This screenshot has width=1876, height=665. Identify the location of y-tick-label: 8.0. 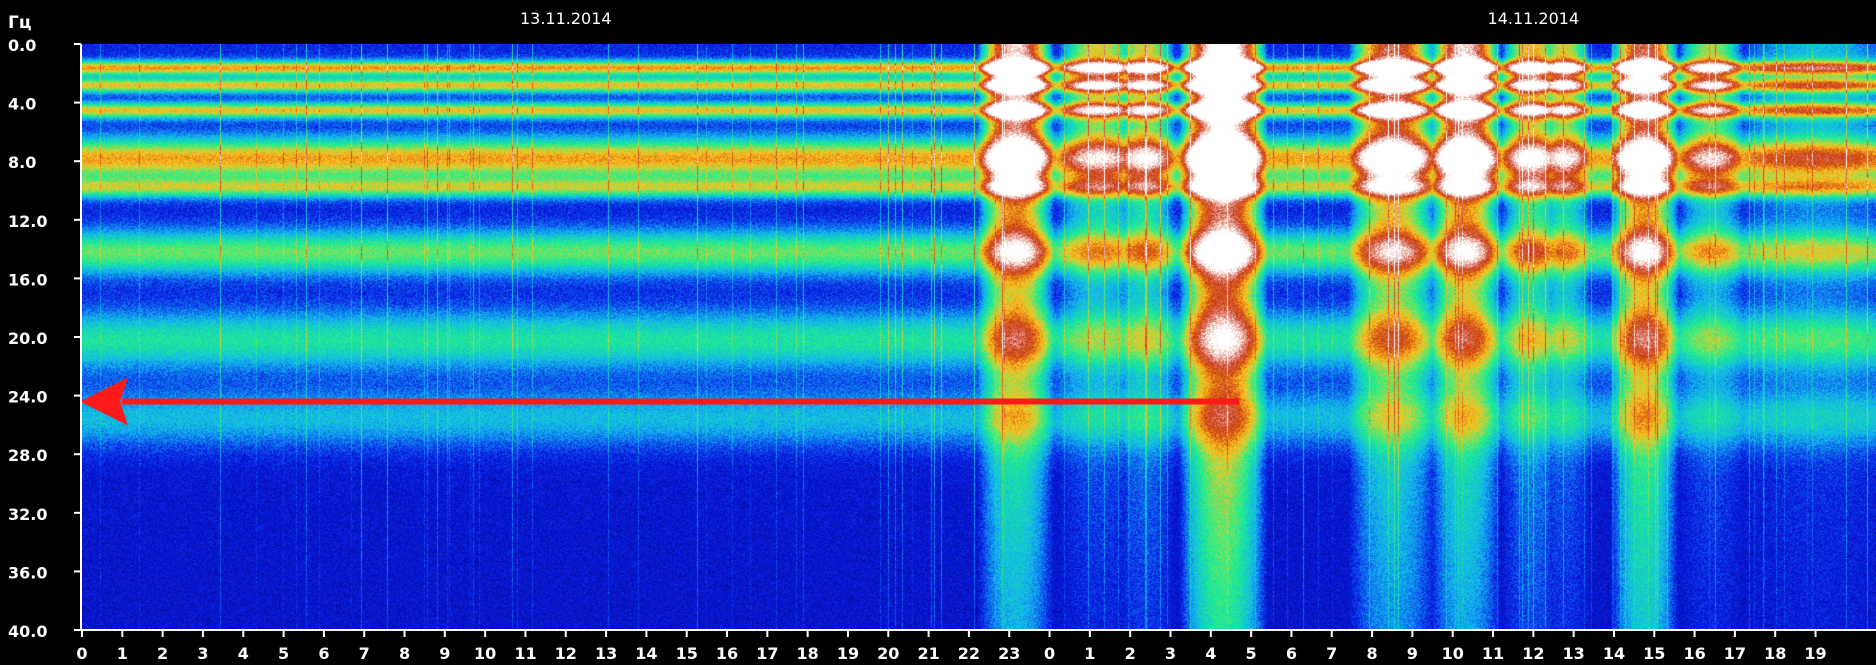
(22, 162).